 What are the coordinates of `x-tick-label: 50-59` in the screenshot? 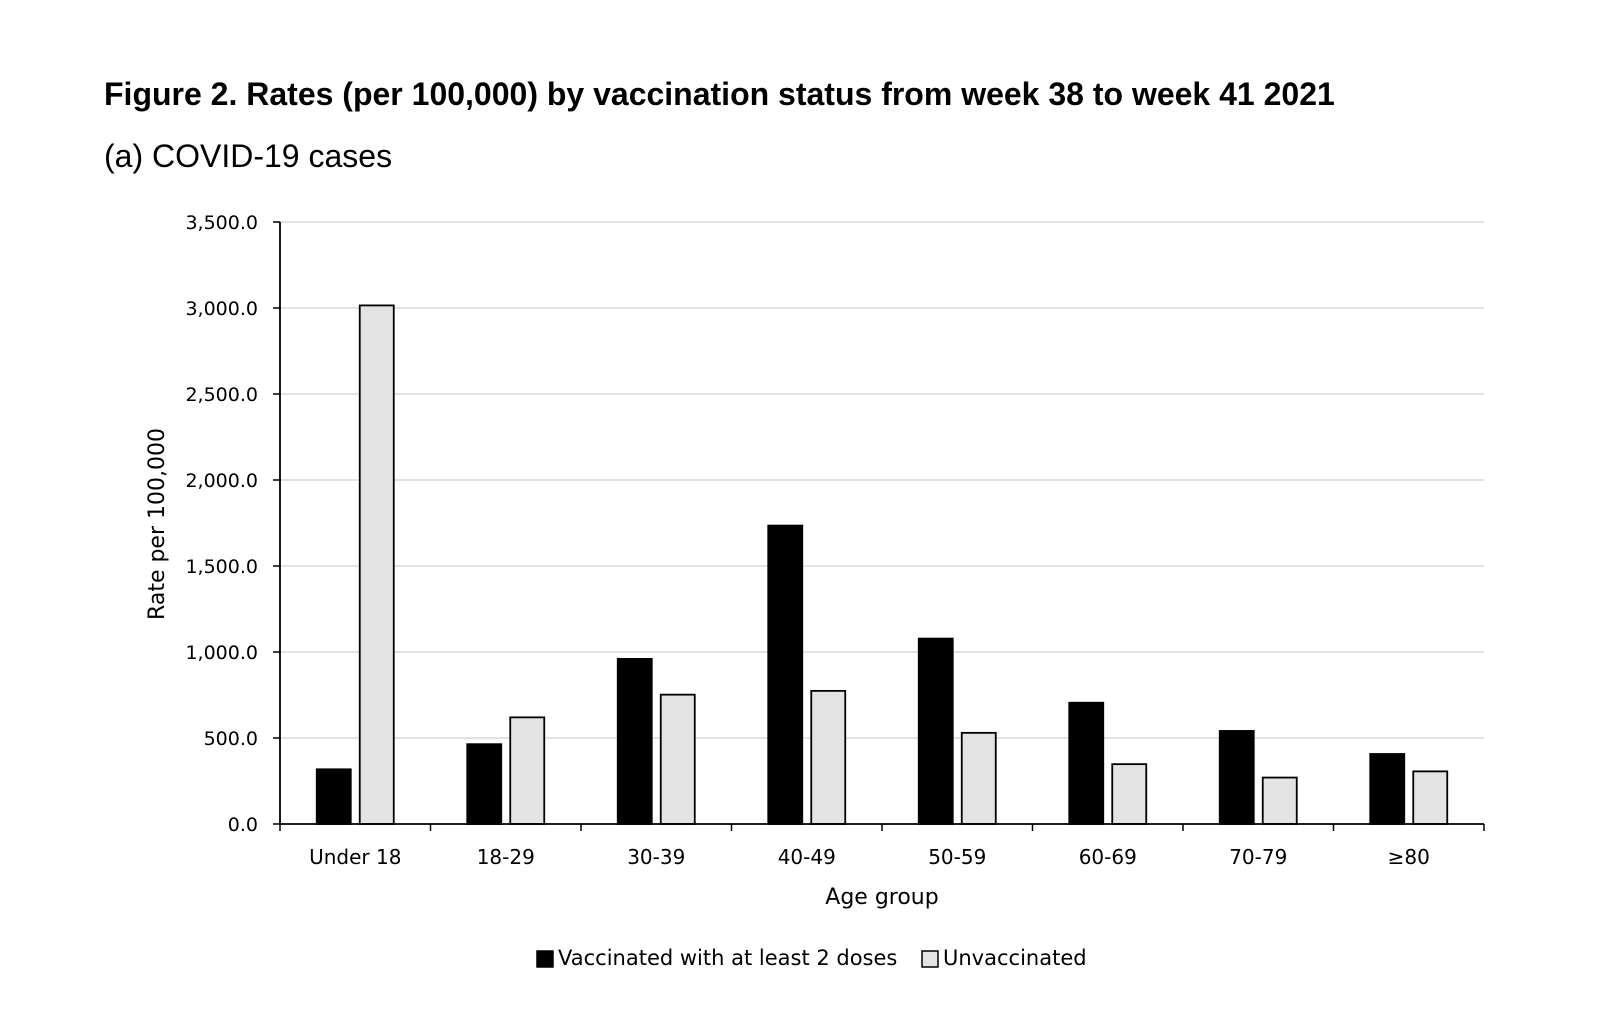 It's located at (957, 857).